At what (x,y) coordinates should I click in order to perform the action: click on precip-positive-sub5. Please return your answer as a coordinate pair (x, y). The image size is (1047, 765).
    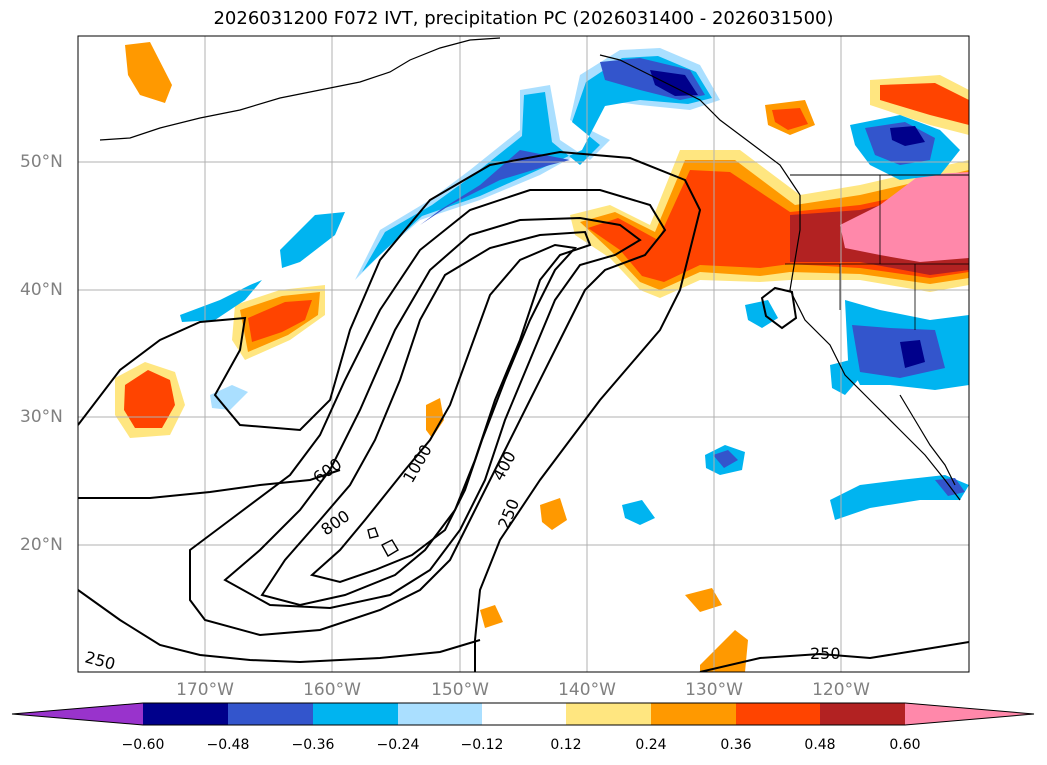
    Looking at the image, I should click on (724, 651).